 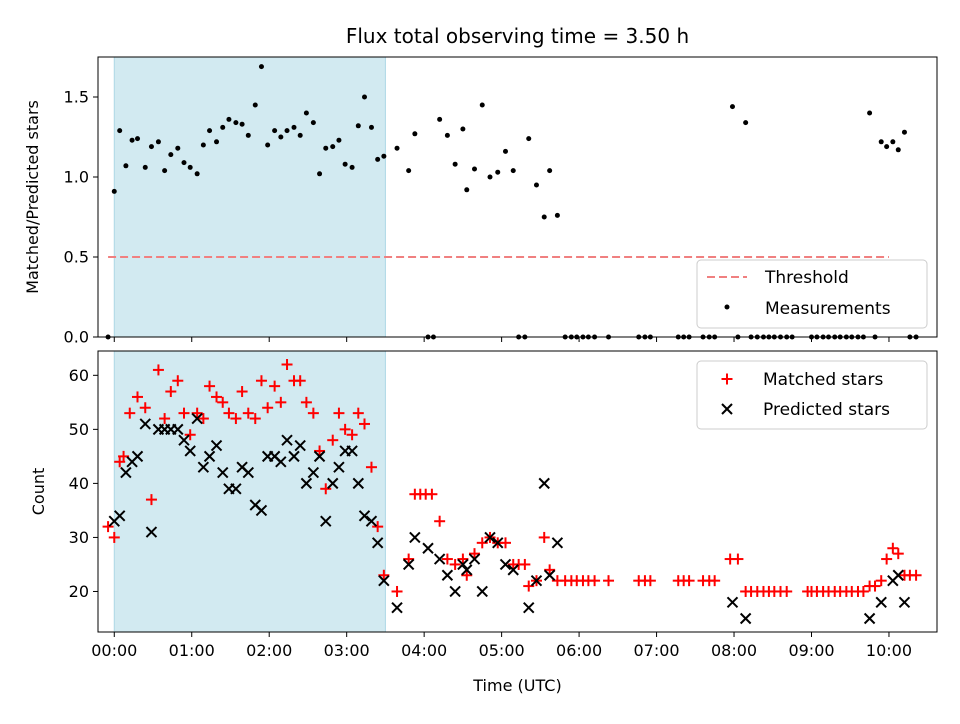 What do you see at coordinates (76, 97) in the screenshot?
I see `y-tick-label: 1.5` at bounding box center [76, 97].